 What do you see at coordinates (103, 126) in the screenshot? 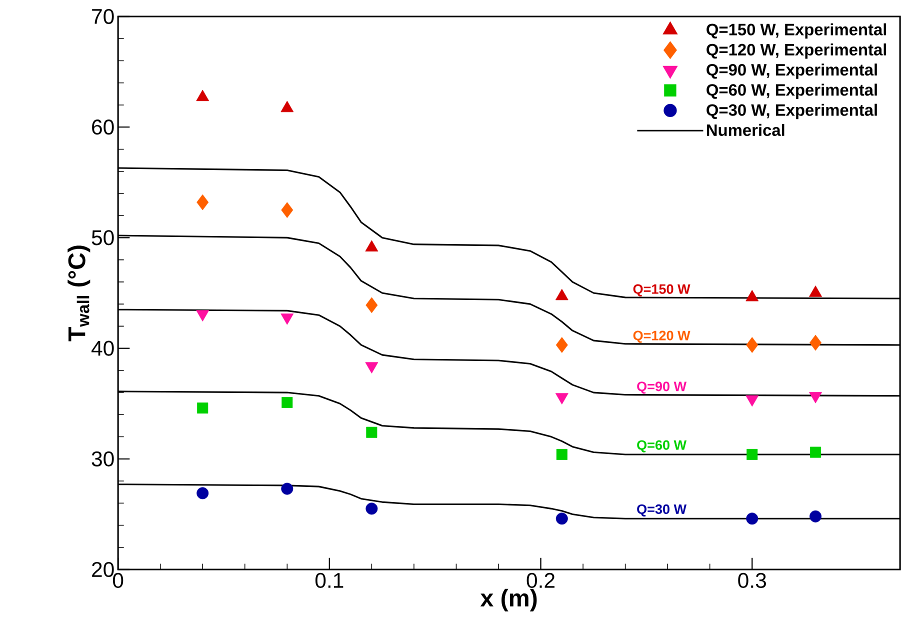
I see `y-tick-label: 60` at bounding box center [103, 126].